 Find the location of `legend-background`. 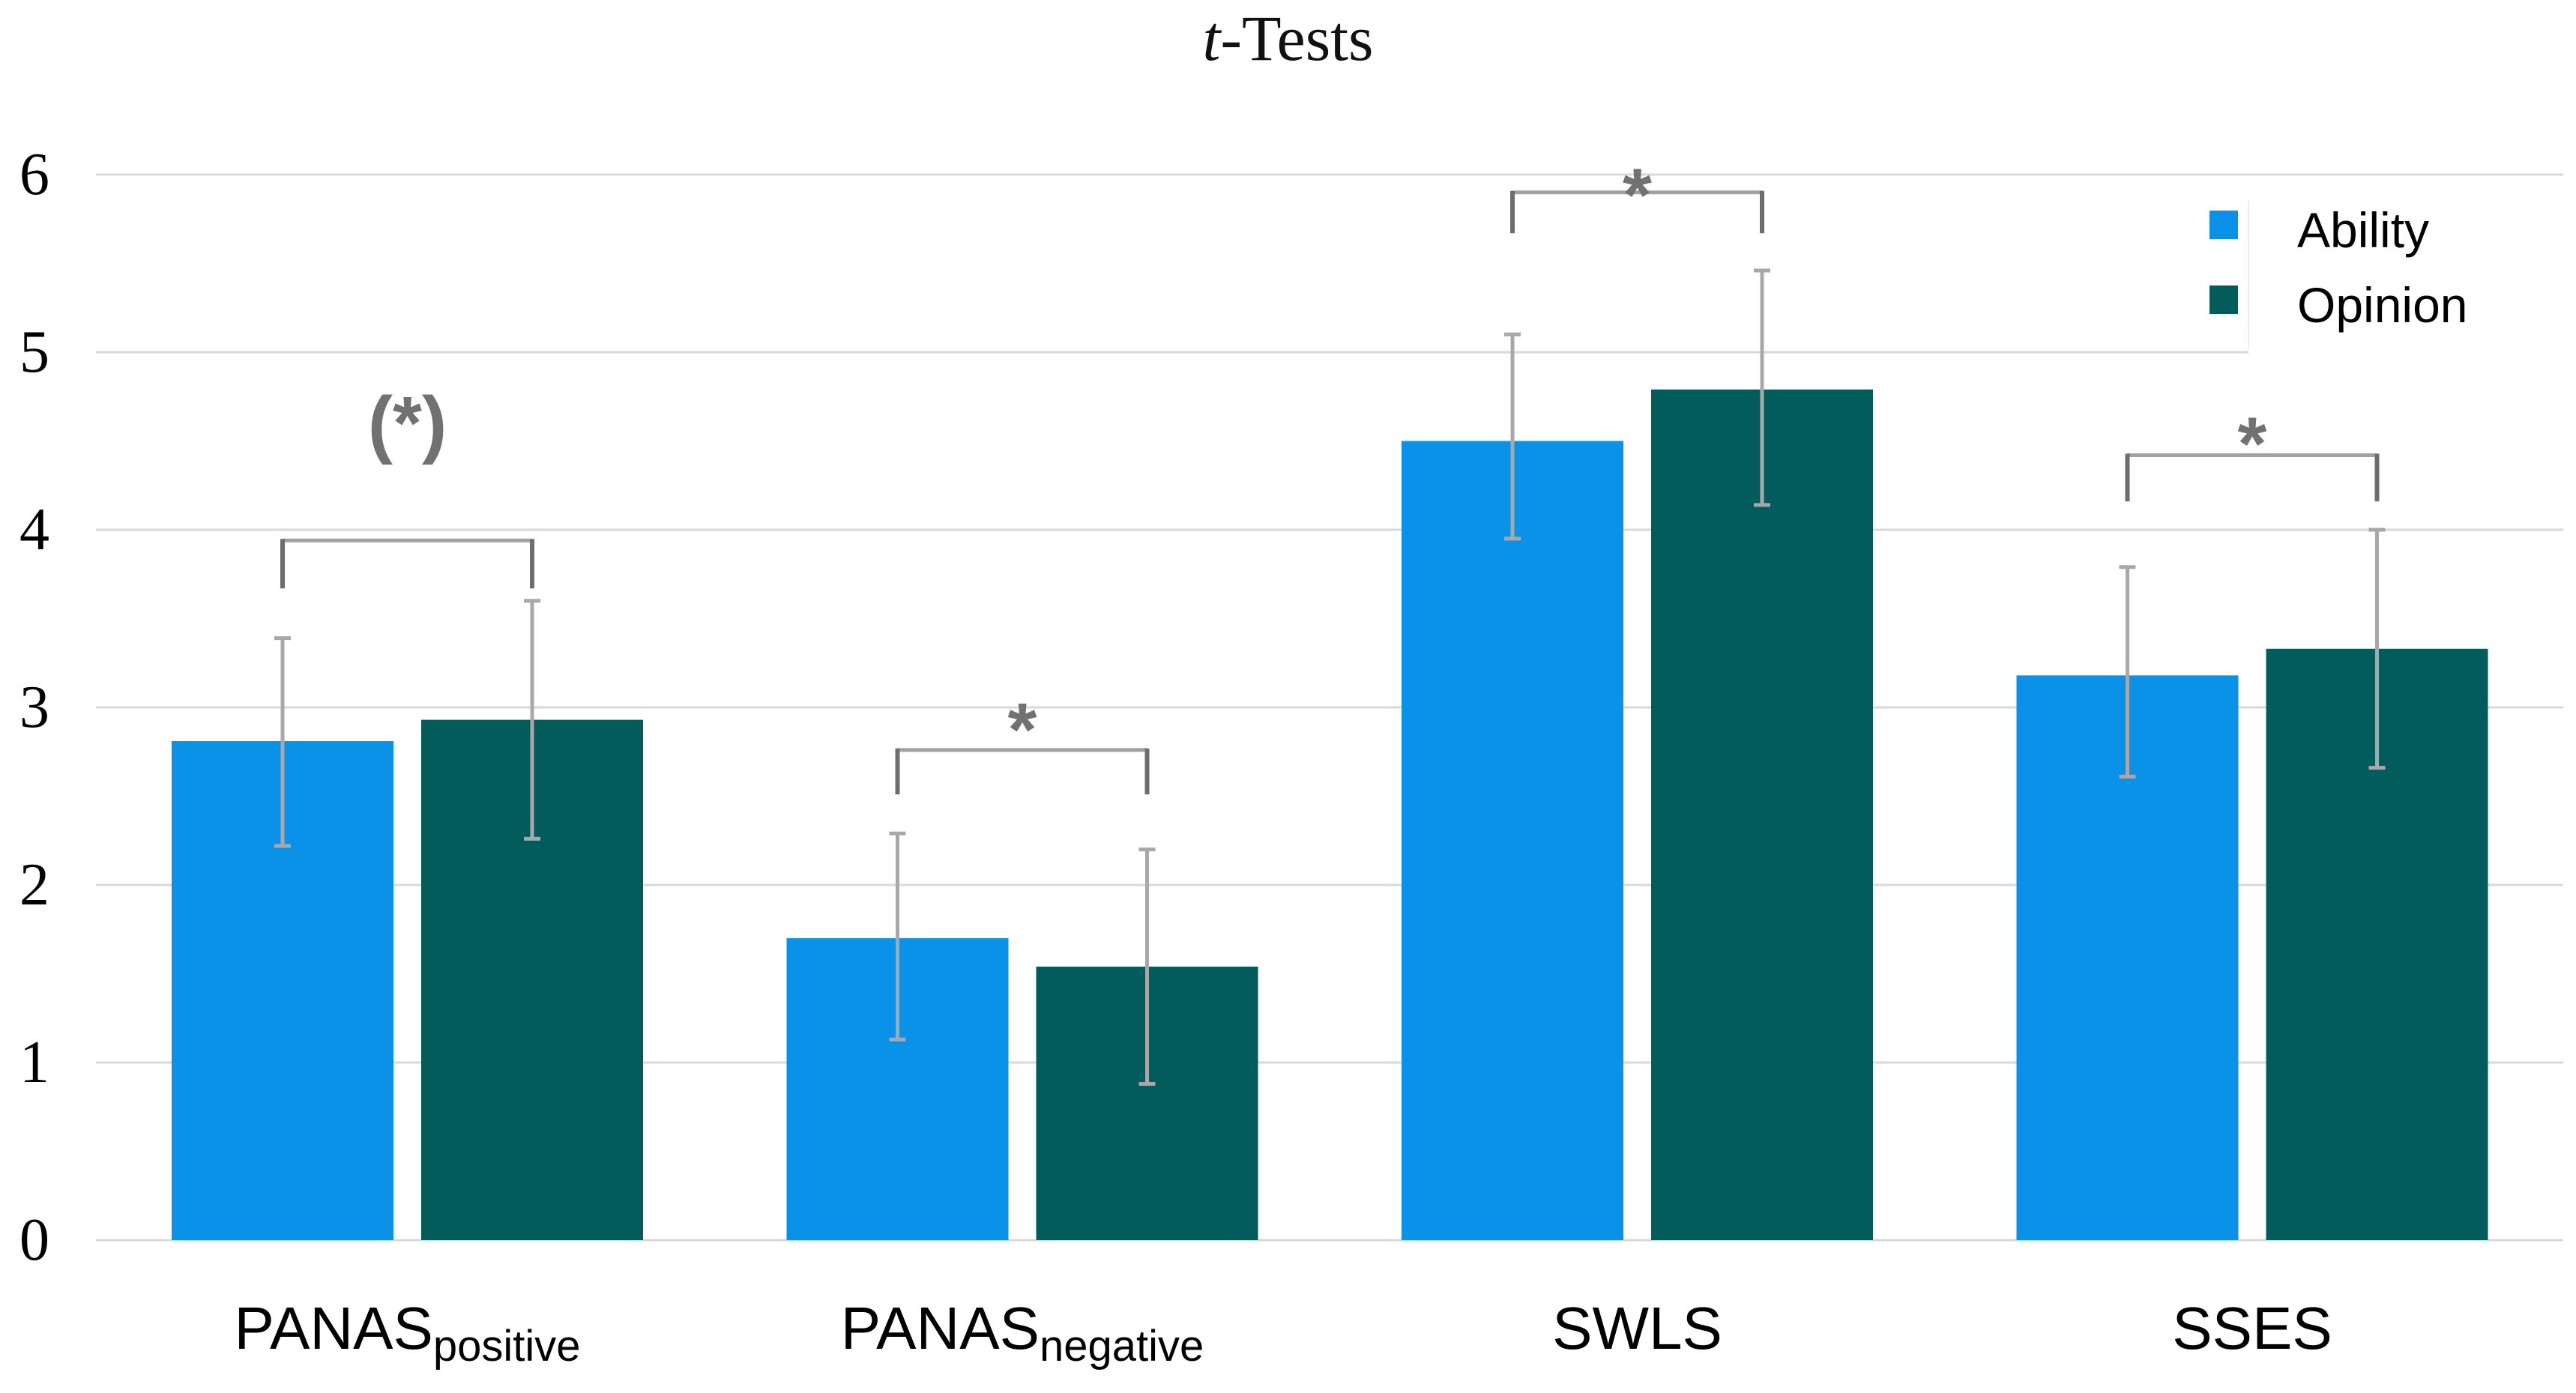

legend-background is located at coordinates (2406, 277).